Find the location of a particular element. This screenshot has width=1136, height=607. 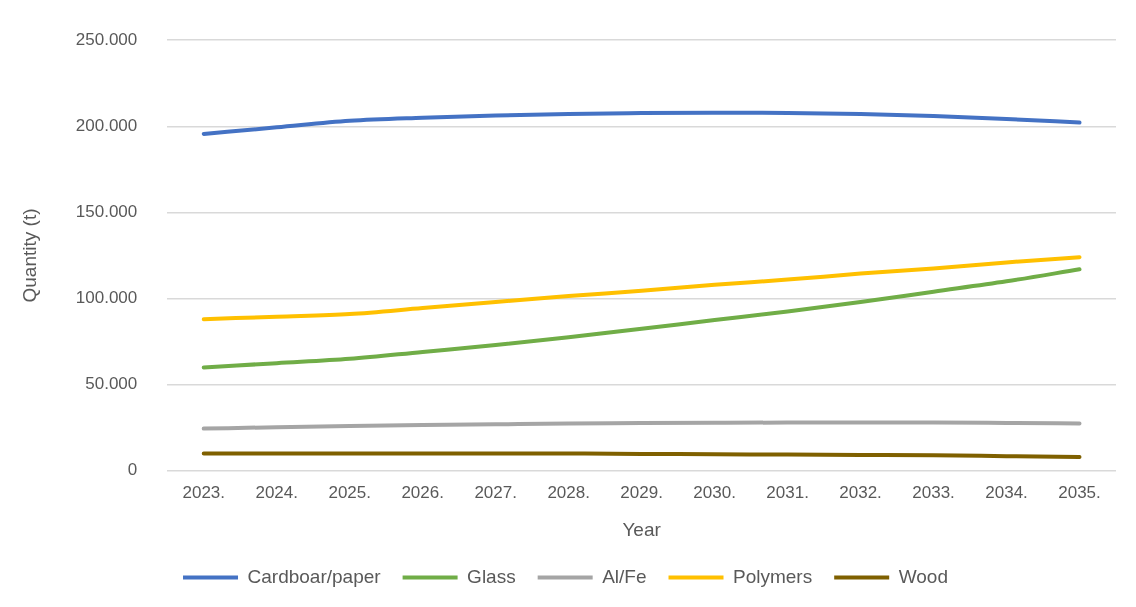

x-axis-title: Year is located at coordinates (642, 529).